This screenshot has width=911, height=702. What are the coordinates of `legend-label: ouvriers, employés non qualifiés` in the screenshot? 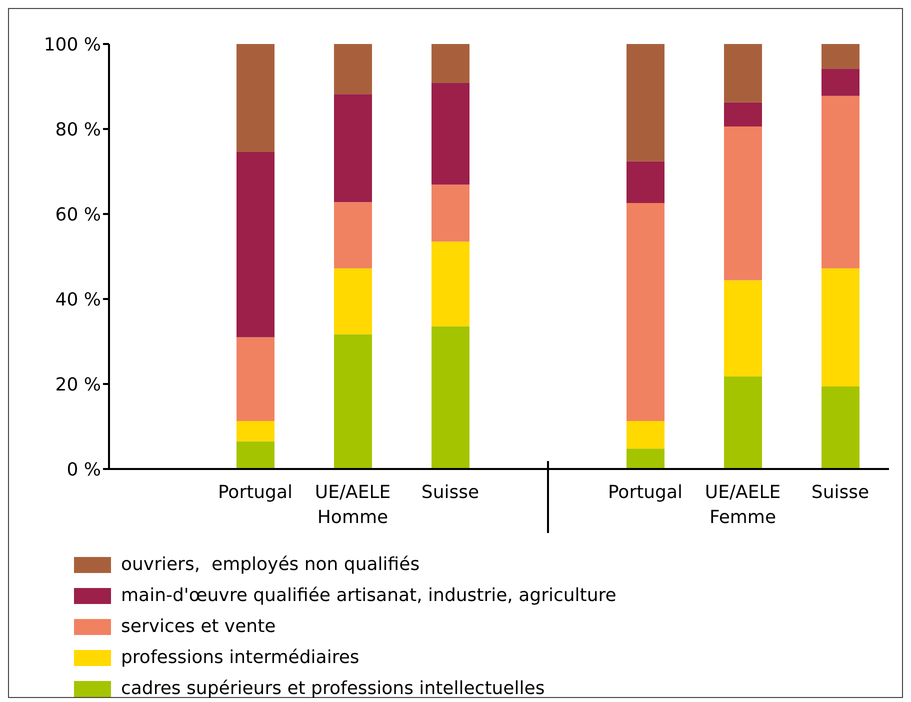 It's located at (270, 564).